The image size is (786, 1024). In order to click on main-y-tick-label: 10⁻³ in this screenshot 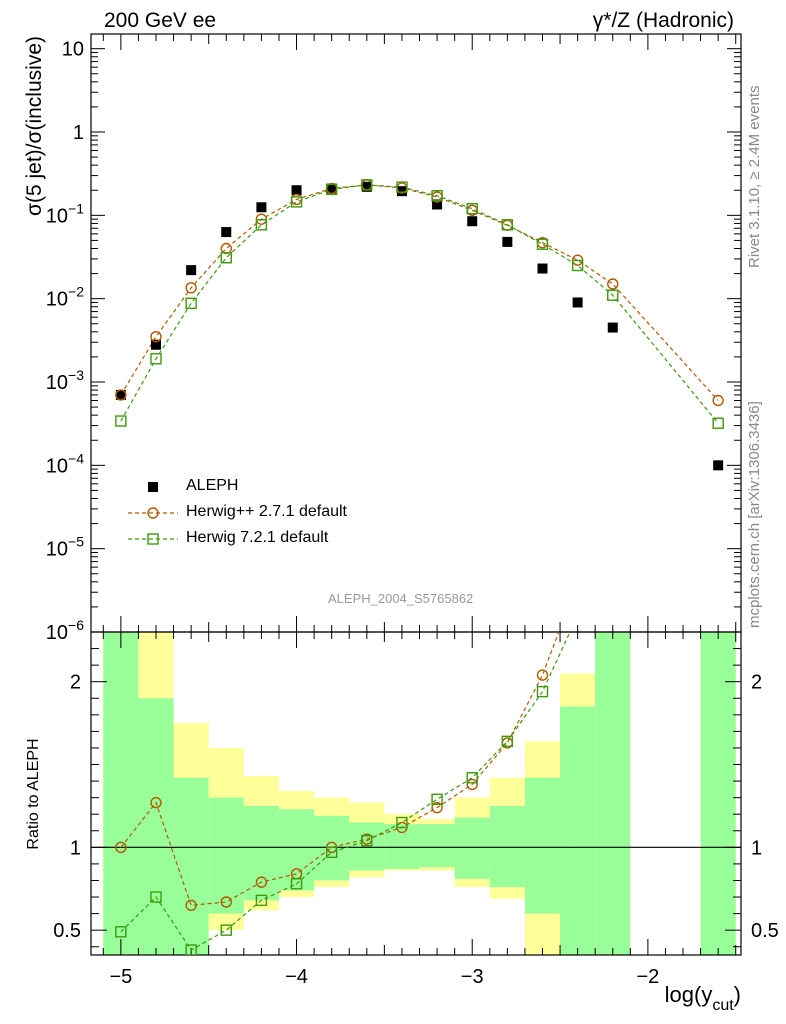, I will do `click(65, 380)`.